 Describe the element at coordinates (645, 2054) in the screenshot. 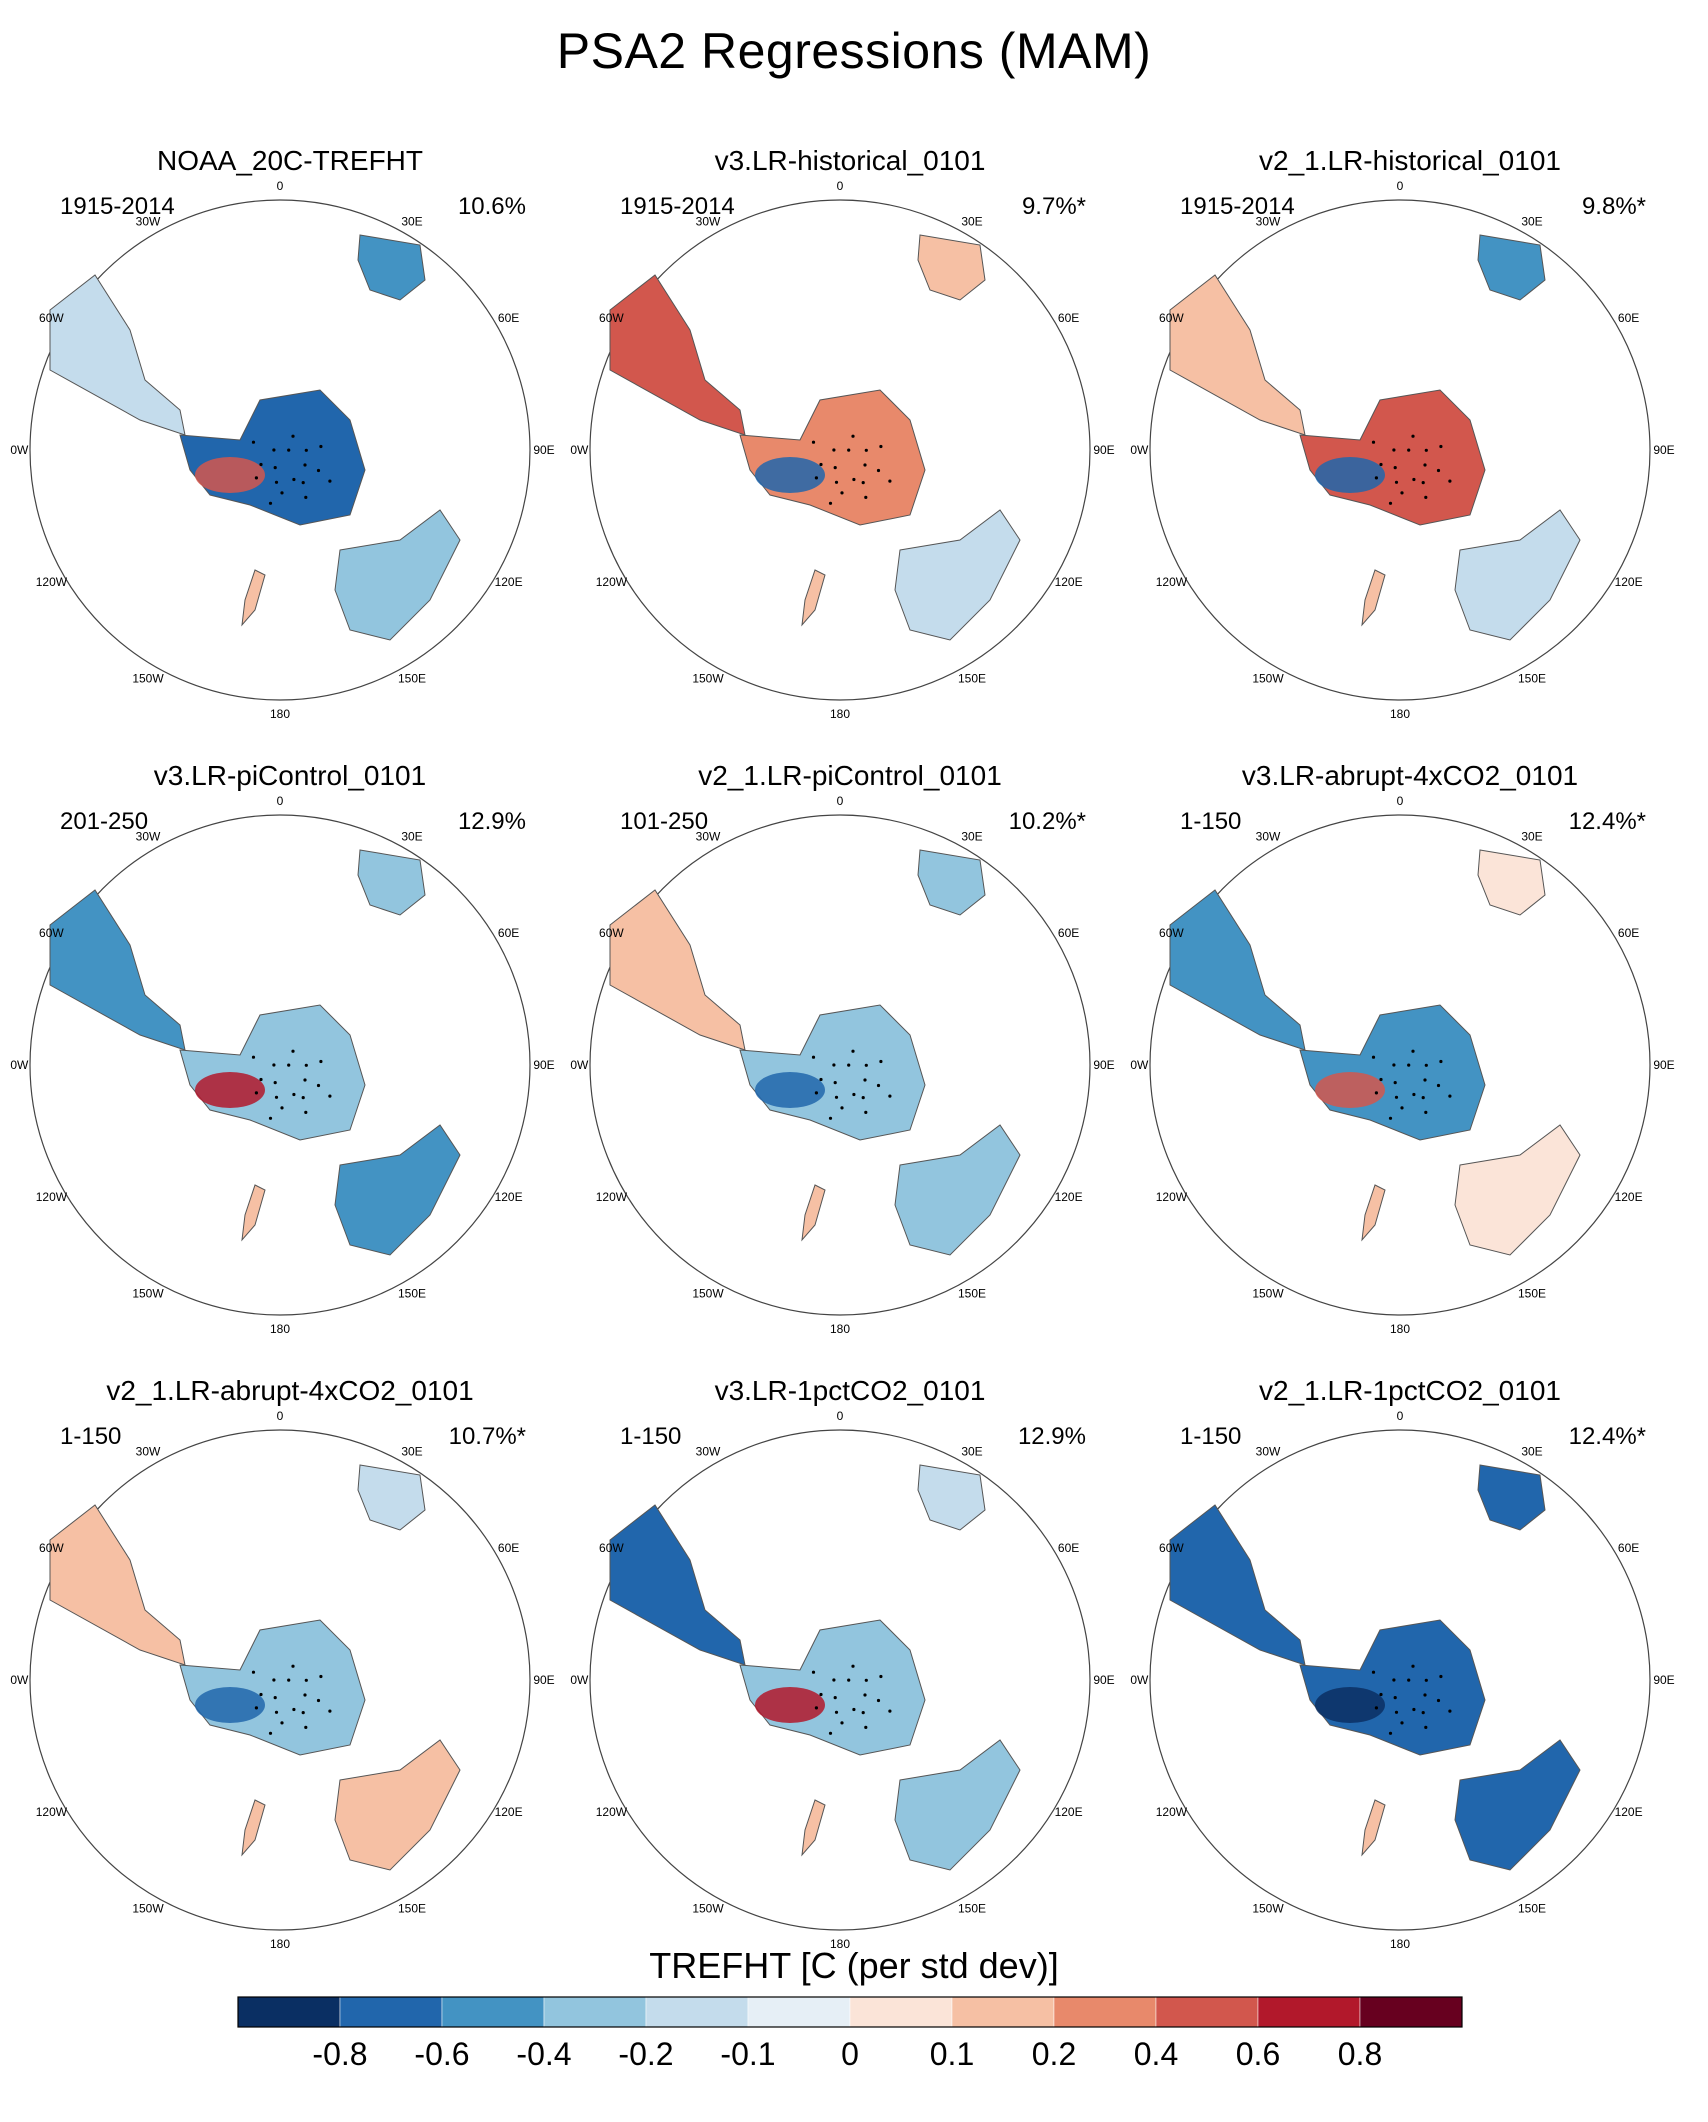

I see `colorbar-tick-label: -0.2` at that location.